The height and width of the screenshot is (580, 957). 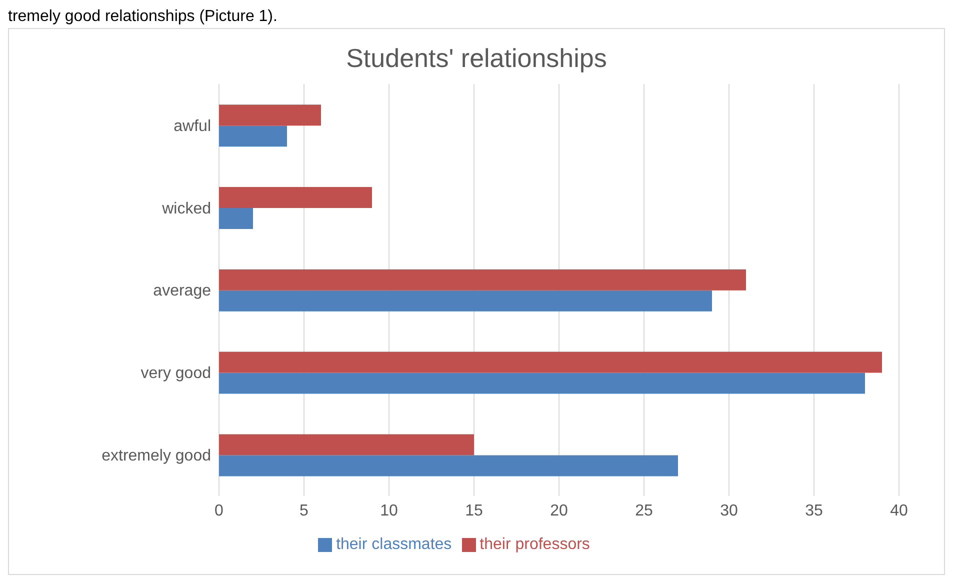 What do you see at coordinates (389, 511) in the screenshot?
I see `x-tick-label: 10` at bounding box center [389, 511].